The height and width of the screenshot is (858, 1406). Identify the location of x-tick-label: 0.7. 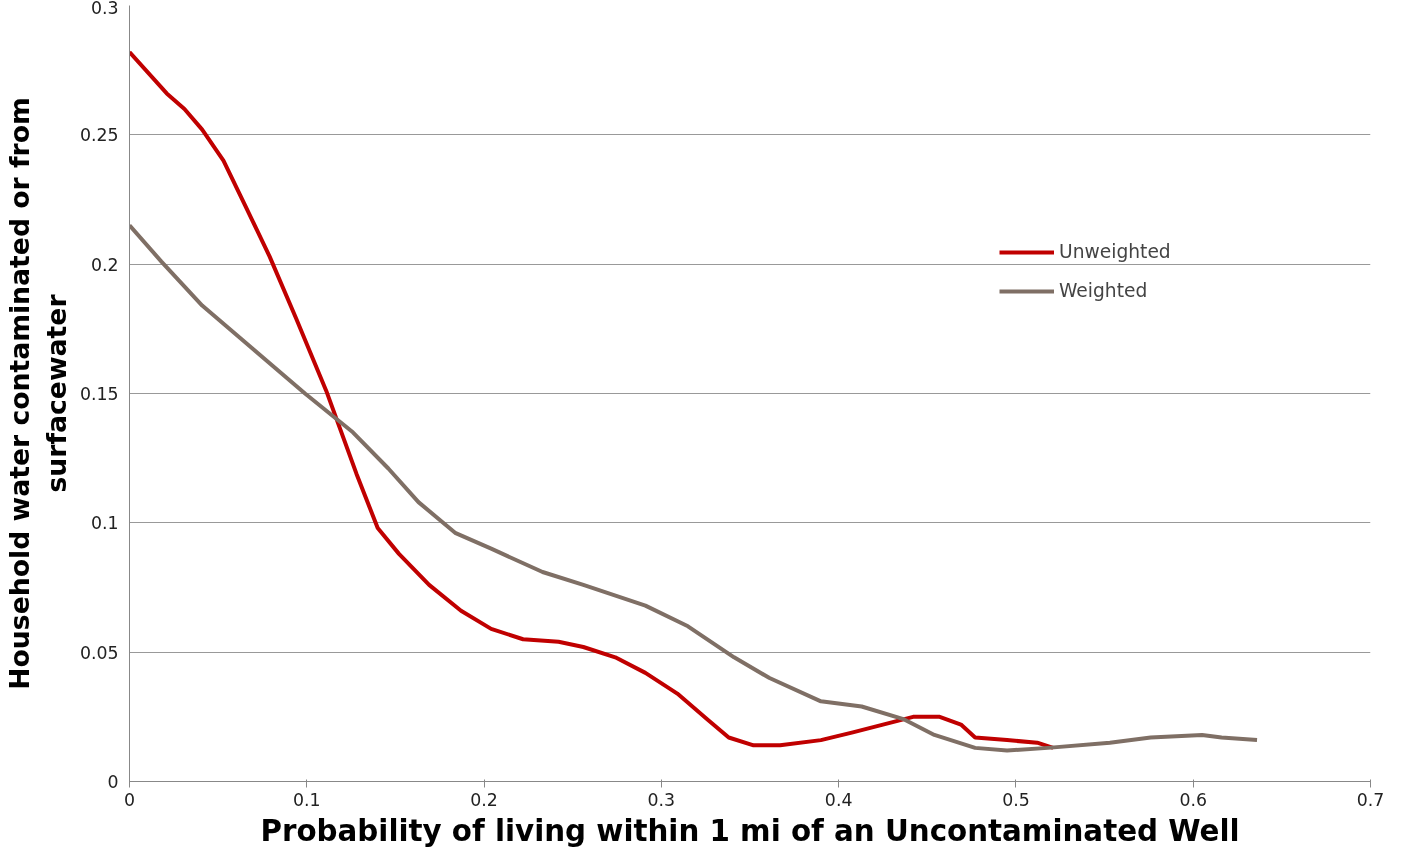
(1370, 799).